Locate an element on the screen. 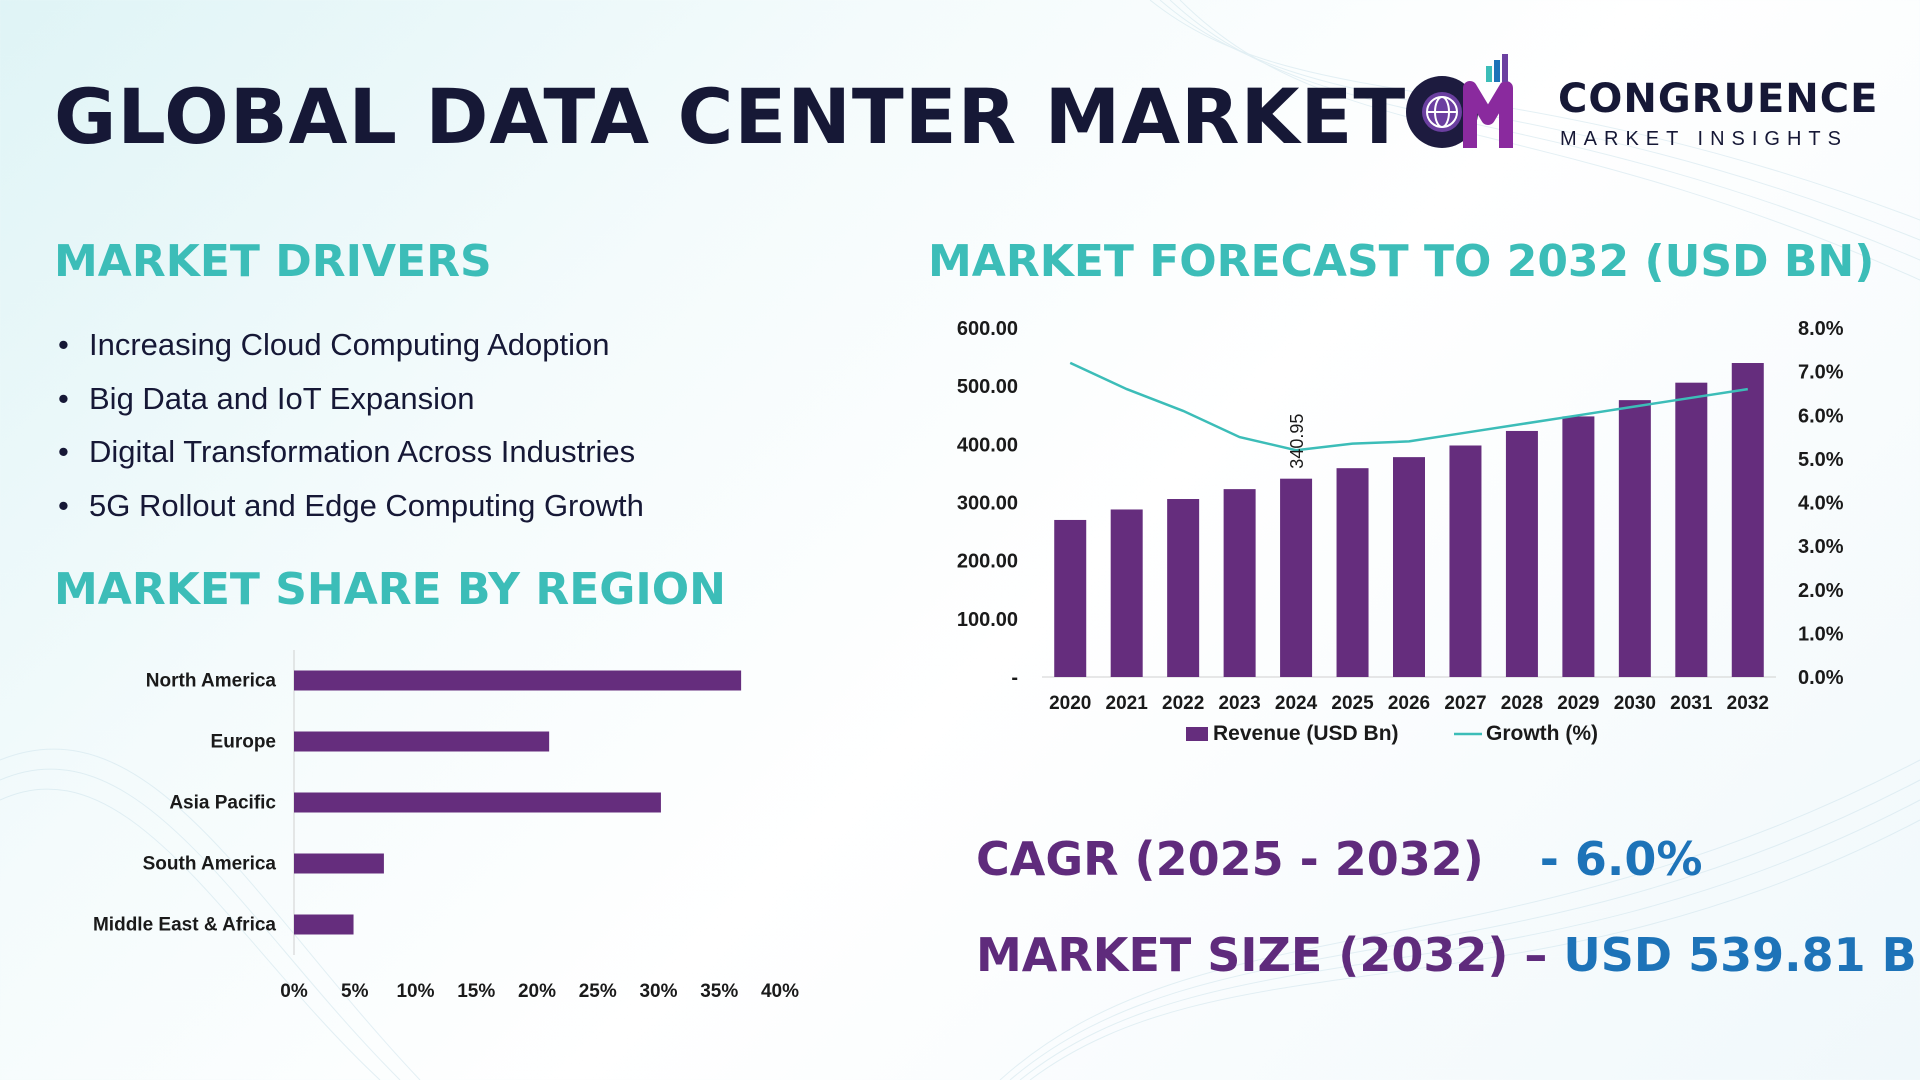 The height and width of the screenshot is (1080, 1920). region-x-tick: 0% is located at coordinates (294, 990).